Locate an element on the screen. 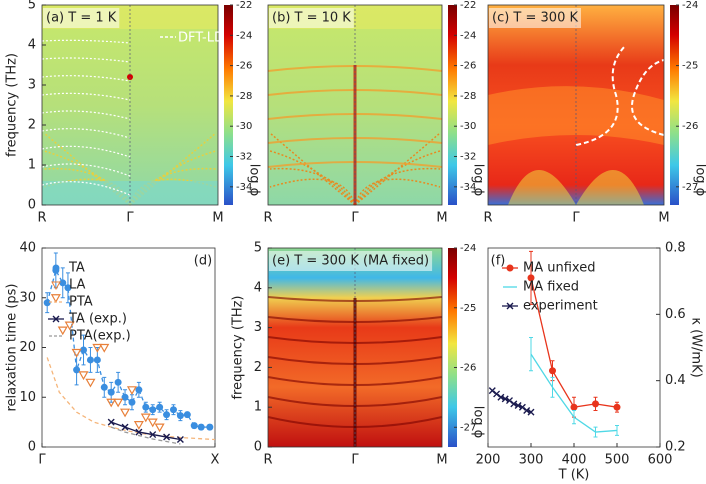  x-tick-label: 400 is located at coordinates (574, 460).